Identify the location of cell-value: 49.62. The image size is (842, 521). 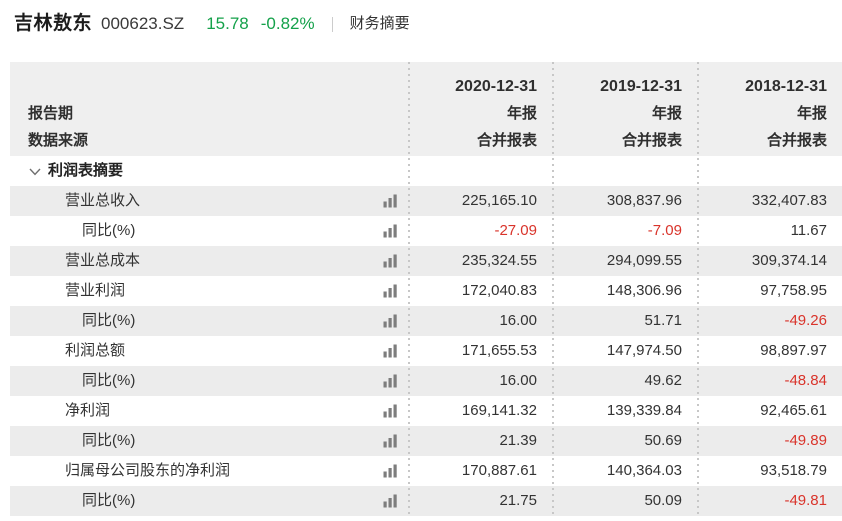
(663, 380).